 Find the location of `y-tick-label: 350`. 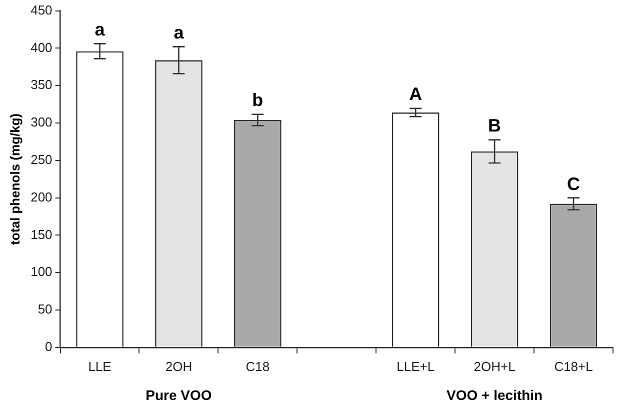

y-tick-label: 350 is located at coordinates (41, 84).